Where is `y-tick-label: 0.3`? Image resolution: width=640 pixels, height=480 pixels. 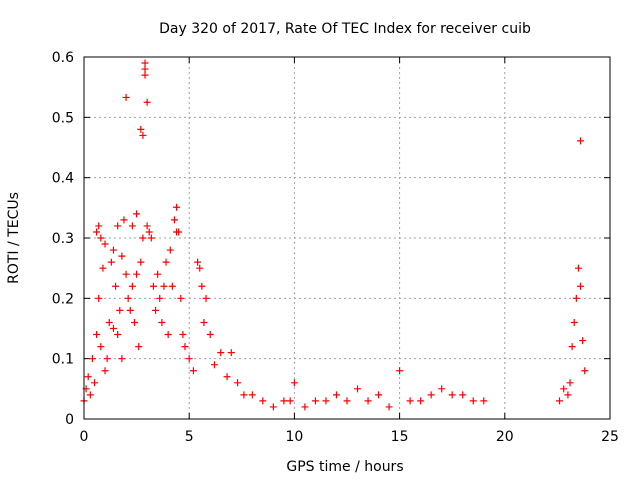
y-tick-label: 0.3 is located at coordinates (63, 239).